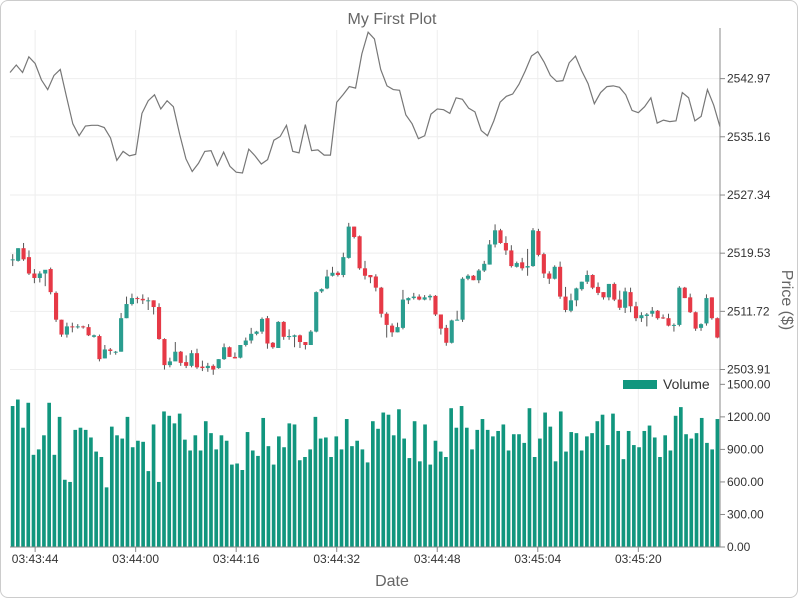 Image resolution: width=800 pixels, height=600 pixels. What do you see at coordinates (437, 559) in the screenshot?
I see `x-tick-label: 03:44:48` at bounding box center [437, 559].